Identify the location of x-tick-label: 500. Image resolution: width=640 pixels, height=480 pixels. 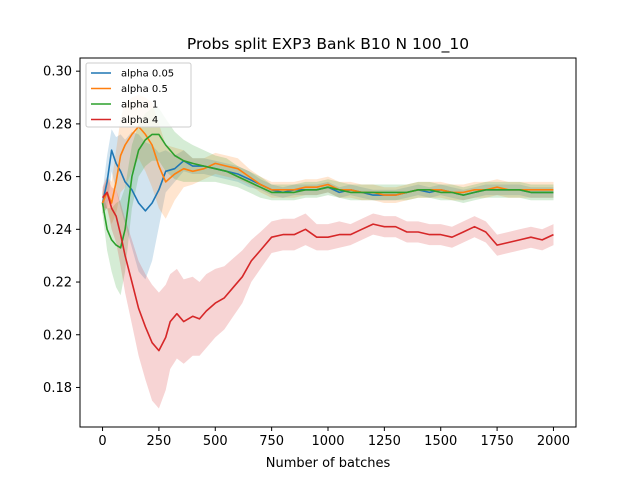
(215, 441).